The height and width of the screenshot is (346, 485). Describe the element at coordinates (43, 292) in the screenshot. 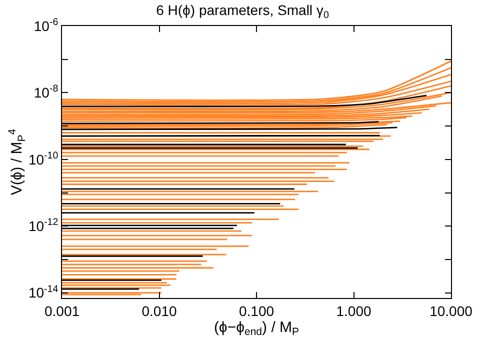

I see `y-tick-label: 10$^{-14}$` at that location.